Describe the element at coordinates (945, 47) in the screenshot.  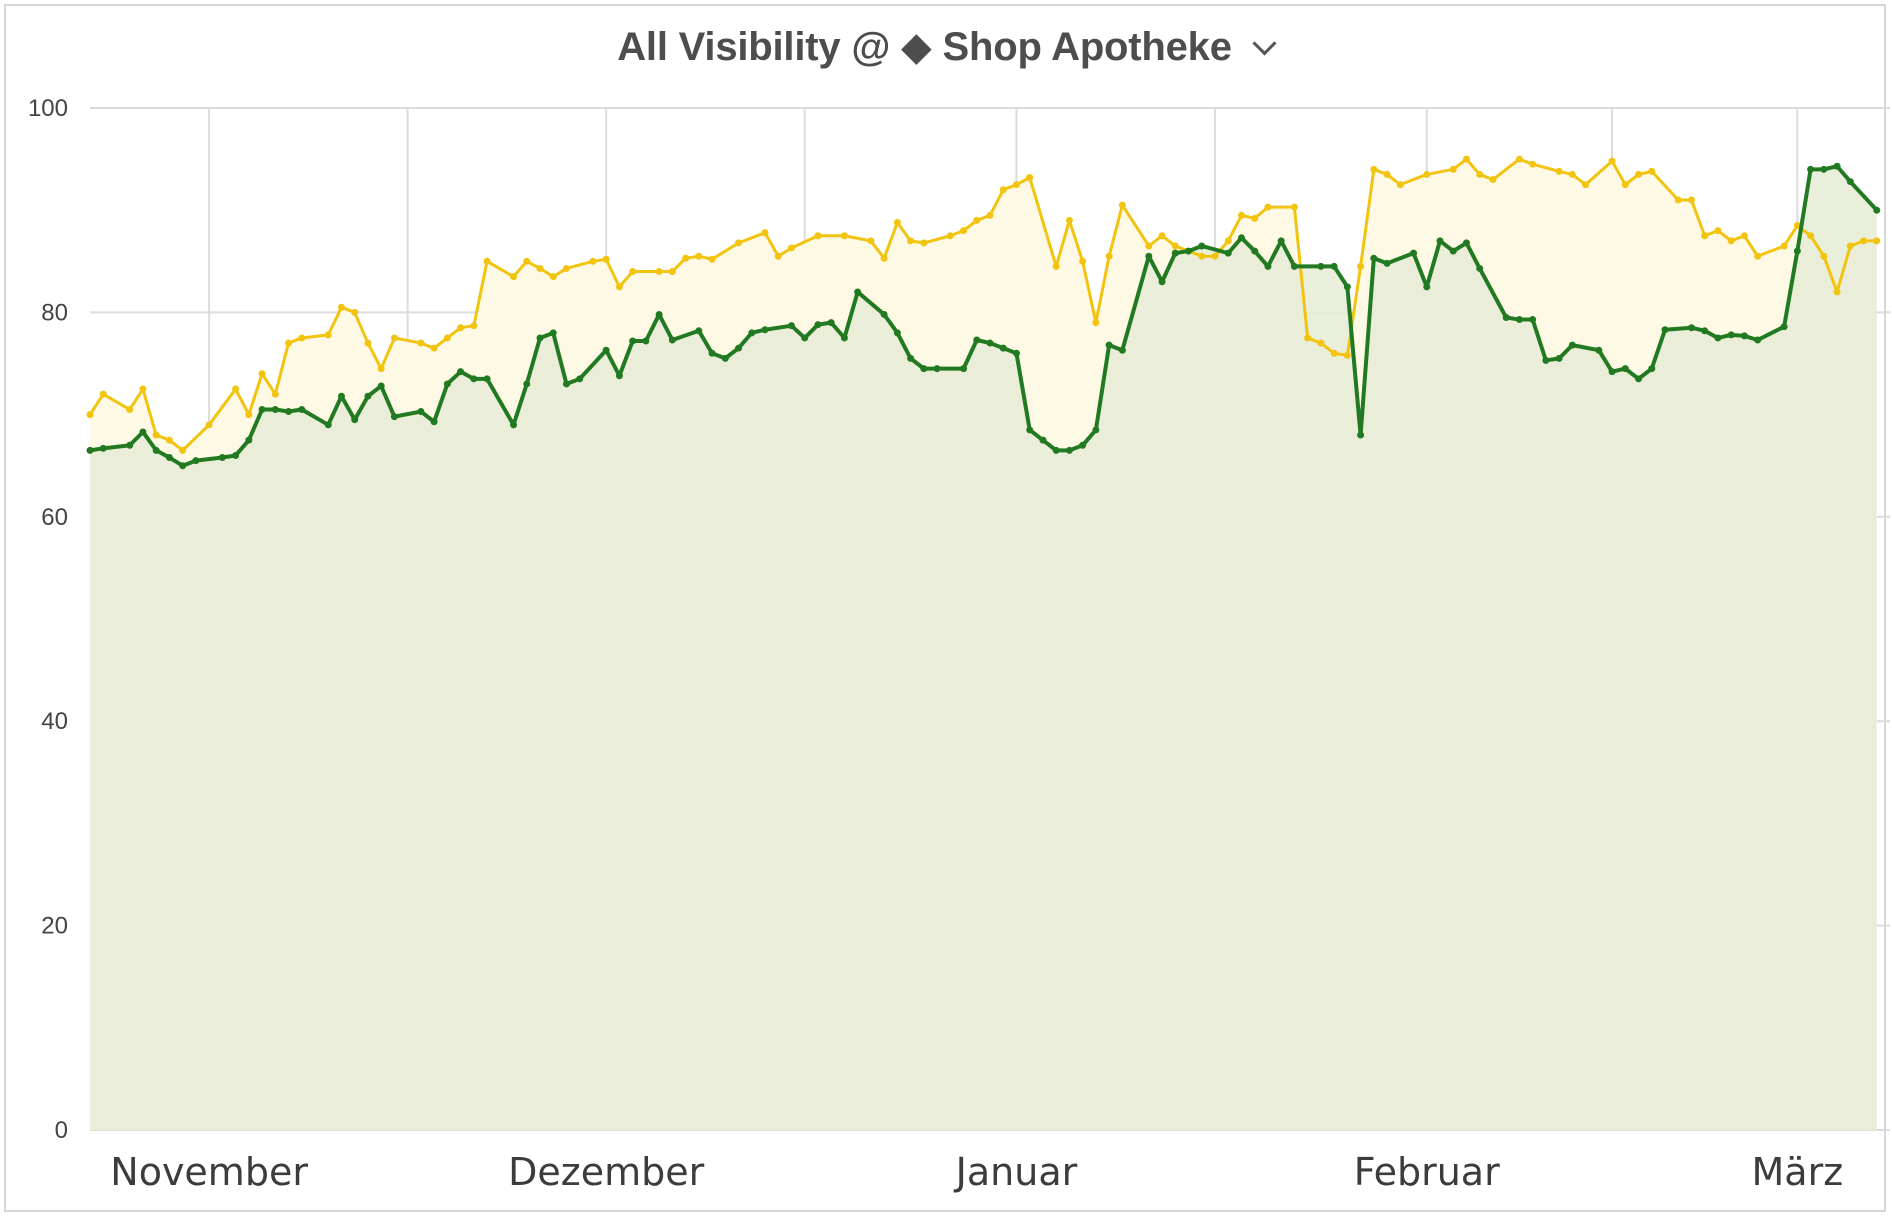
I see `chart-title-dropdown: All Visibility @ ◆ Shop Apotheke` at that location.